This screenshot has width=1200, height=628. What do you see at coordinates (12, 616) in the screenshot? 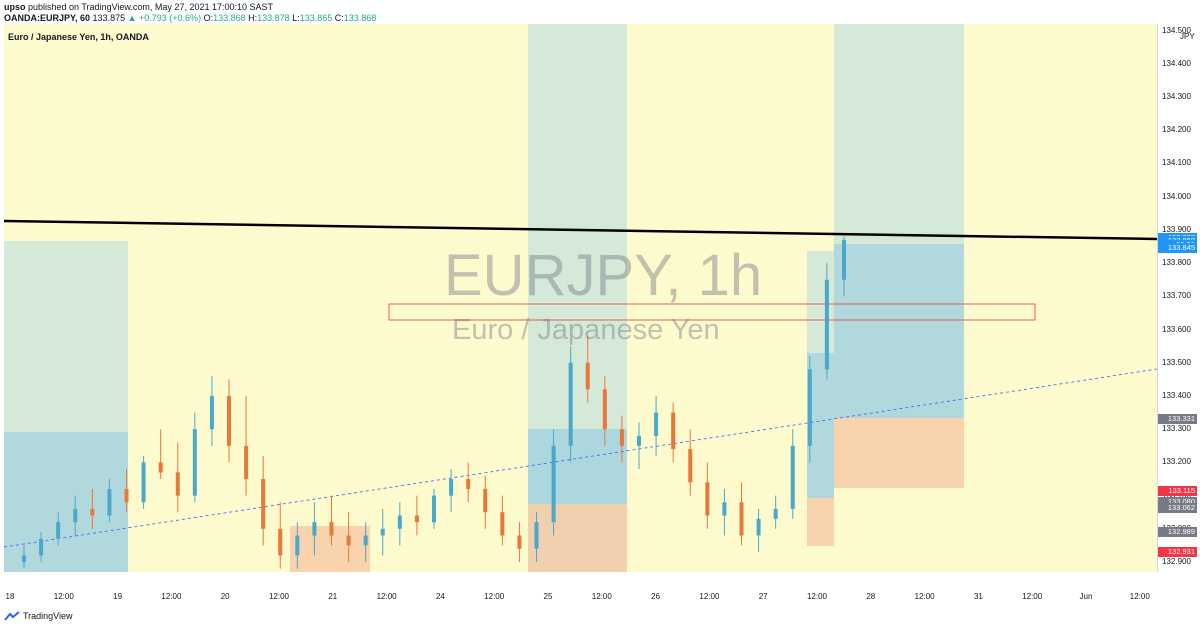
I see `tradingview-logo-icon` at bounding box center [12, 616].